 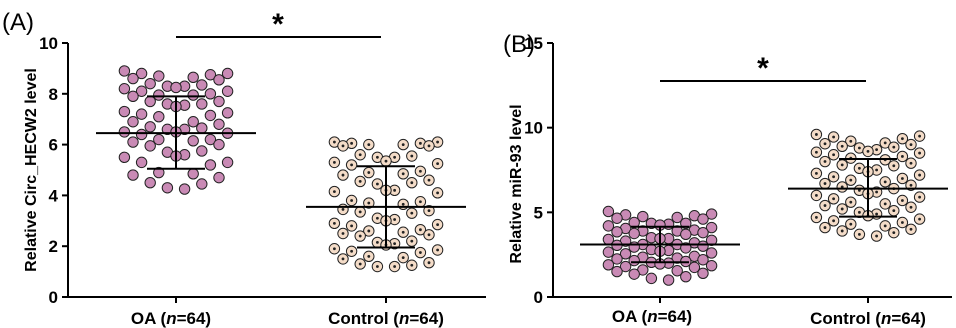 I want to click on y-ticks-b: 0 5 10 15, so click(x=538, y=170).